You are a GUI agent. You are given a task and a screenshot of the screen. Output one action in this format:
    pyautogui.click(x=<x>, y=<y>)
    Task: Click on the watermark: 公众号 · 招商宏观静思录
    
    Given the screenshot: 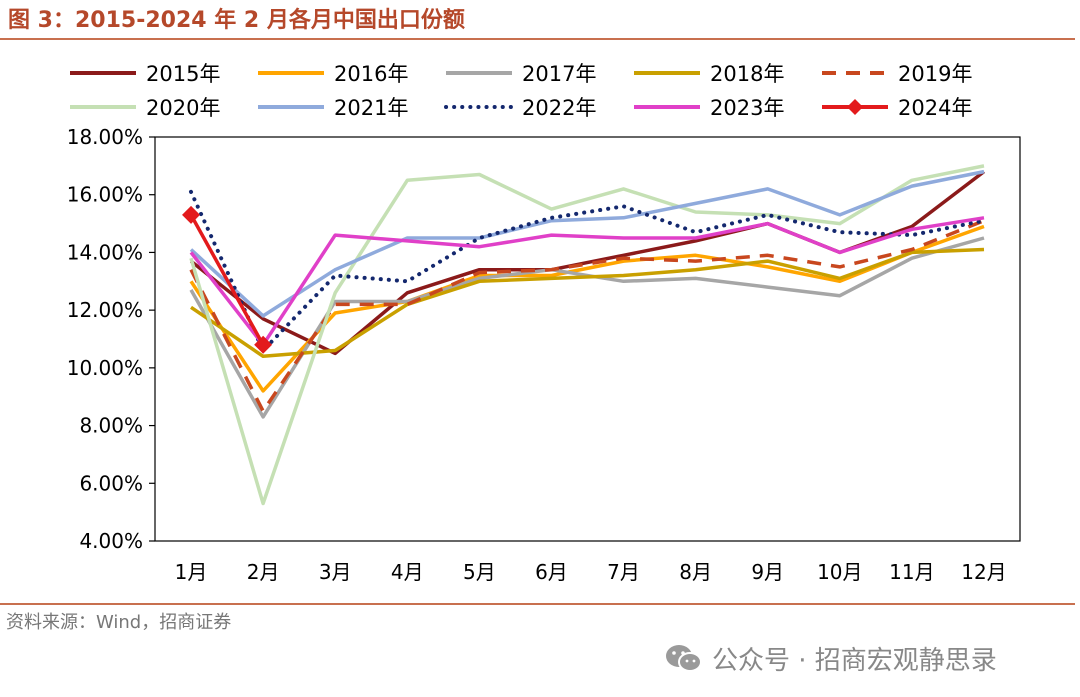 What is the action you would take?
    pyautogui.click(x=830, y=658)
    